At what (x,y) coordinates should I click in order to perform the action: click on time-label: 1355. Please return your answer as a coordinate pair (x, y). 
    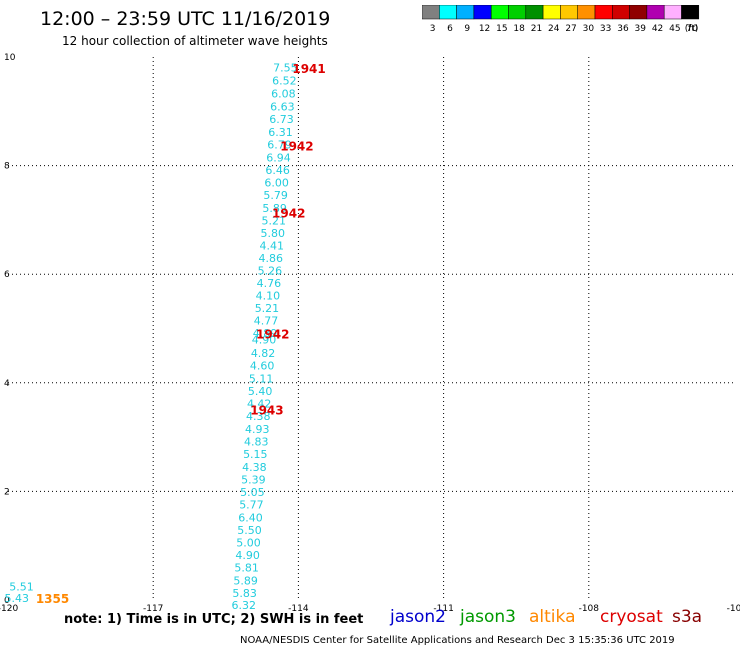
    Looking at the image, I should click on (52, 599).